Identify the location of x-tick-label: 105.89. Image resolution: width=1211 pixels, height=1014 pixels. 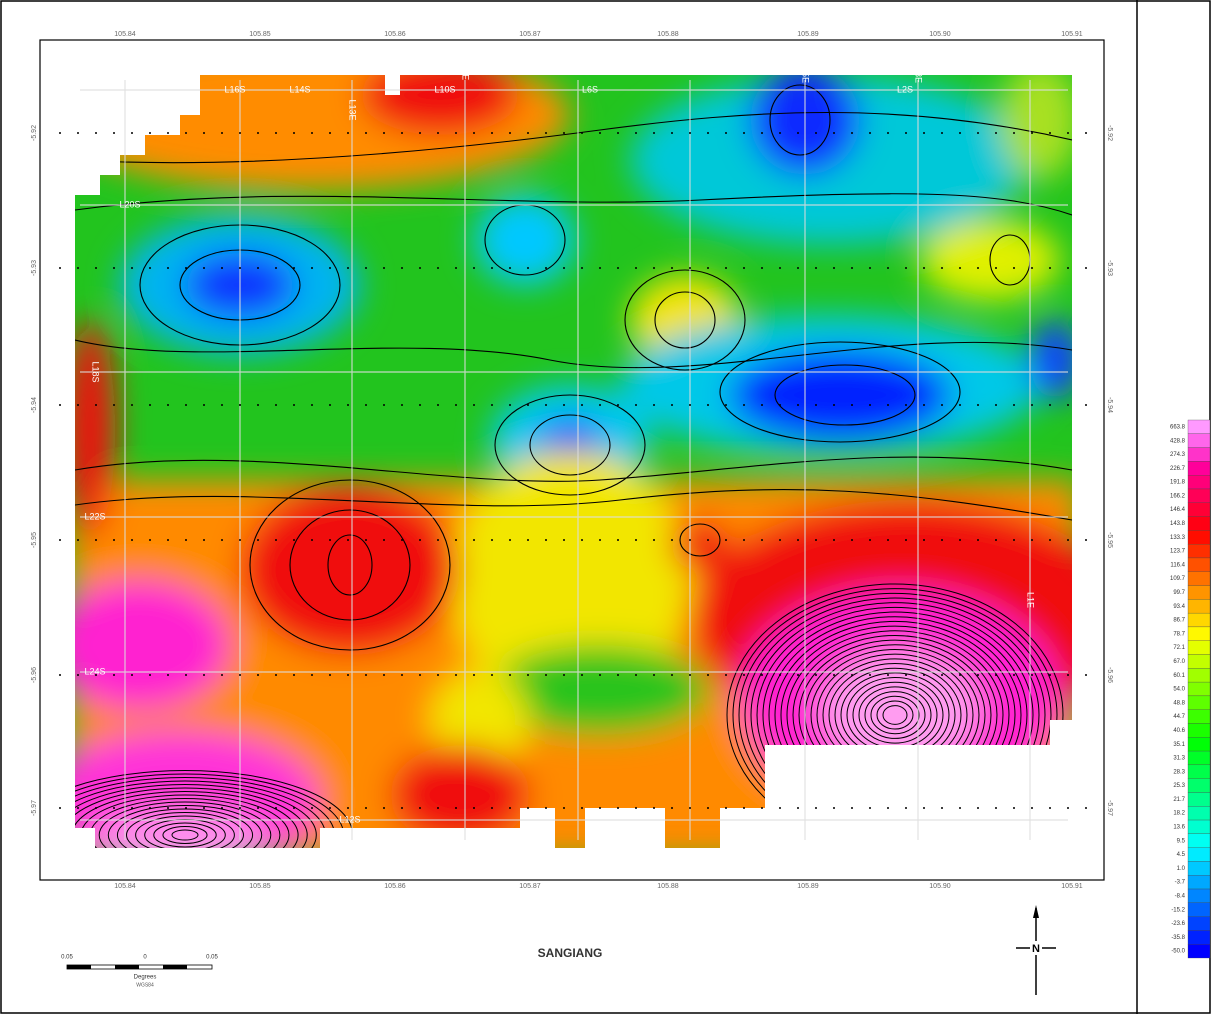
(808, 34).